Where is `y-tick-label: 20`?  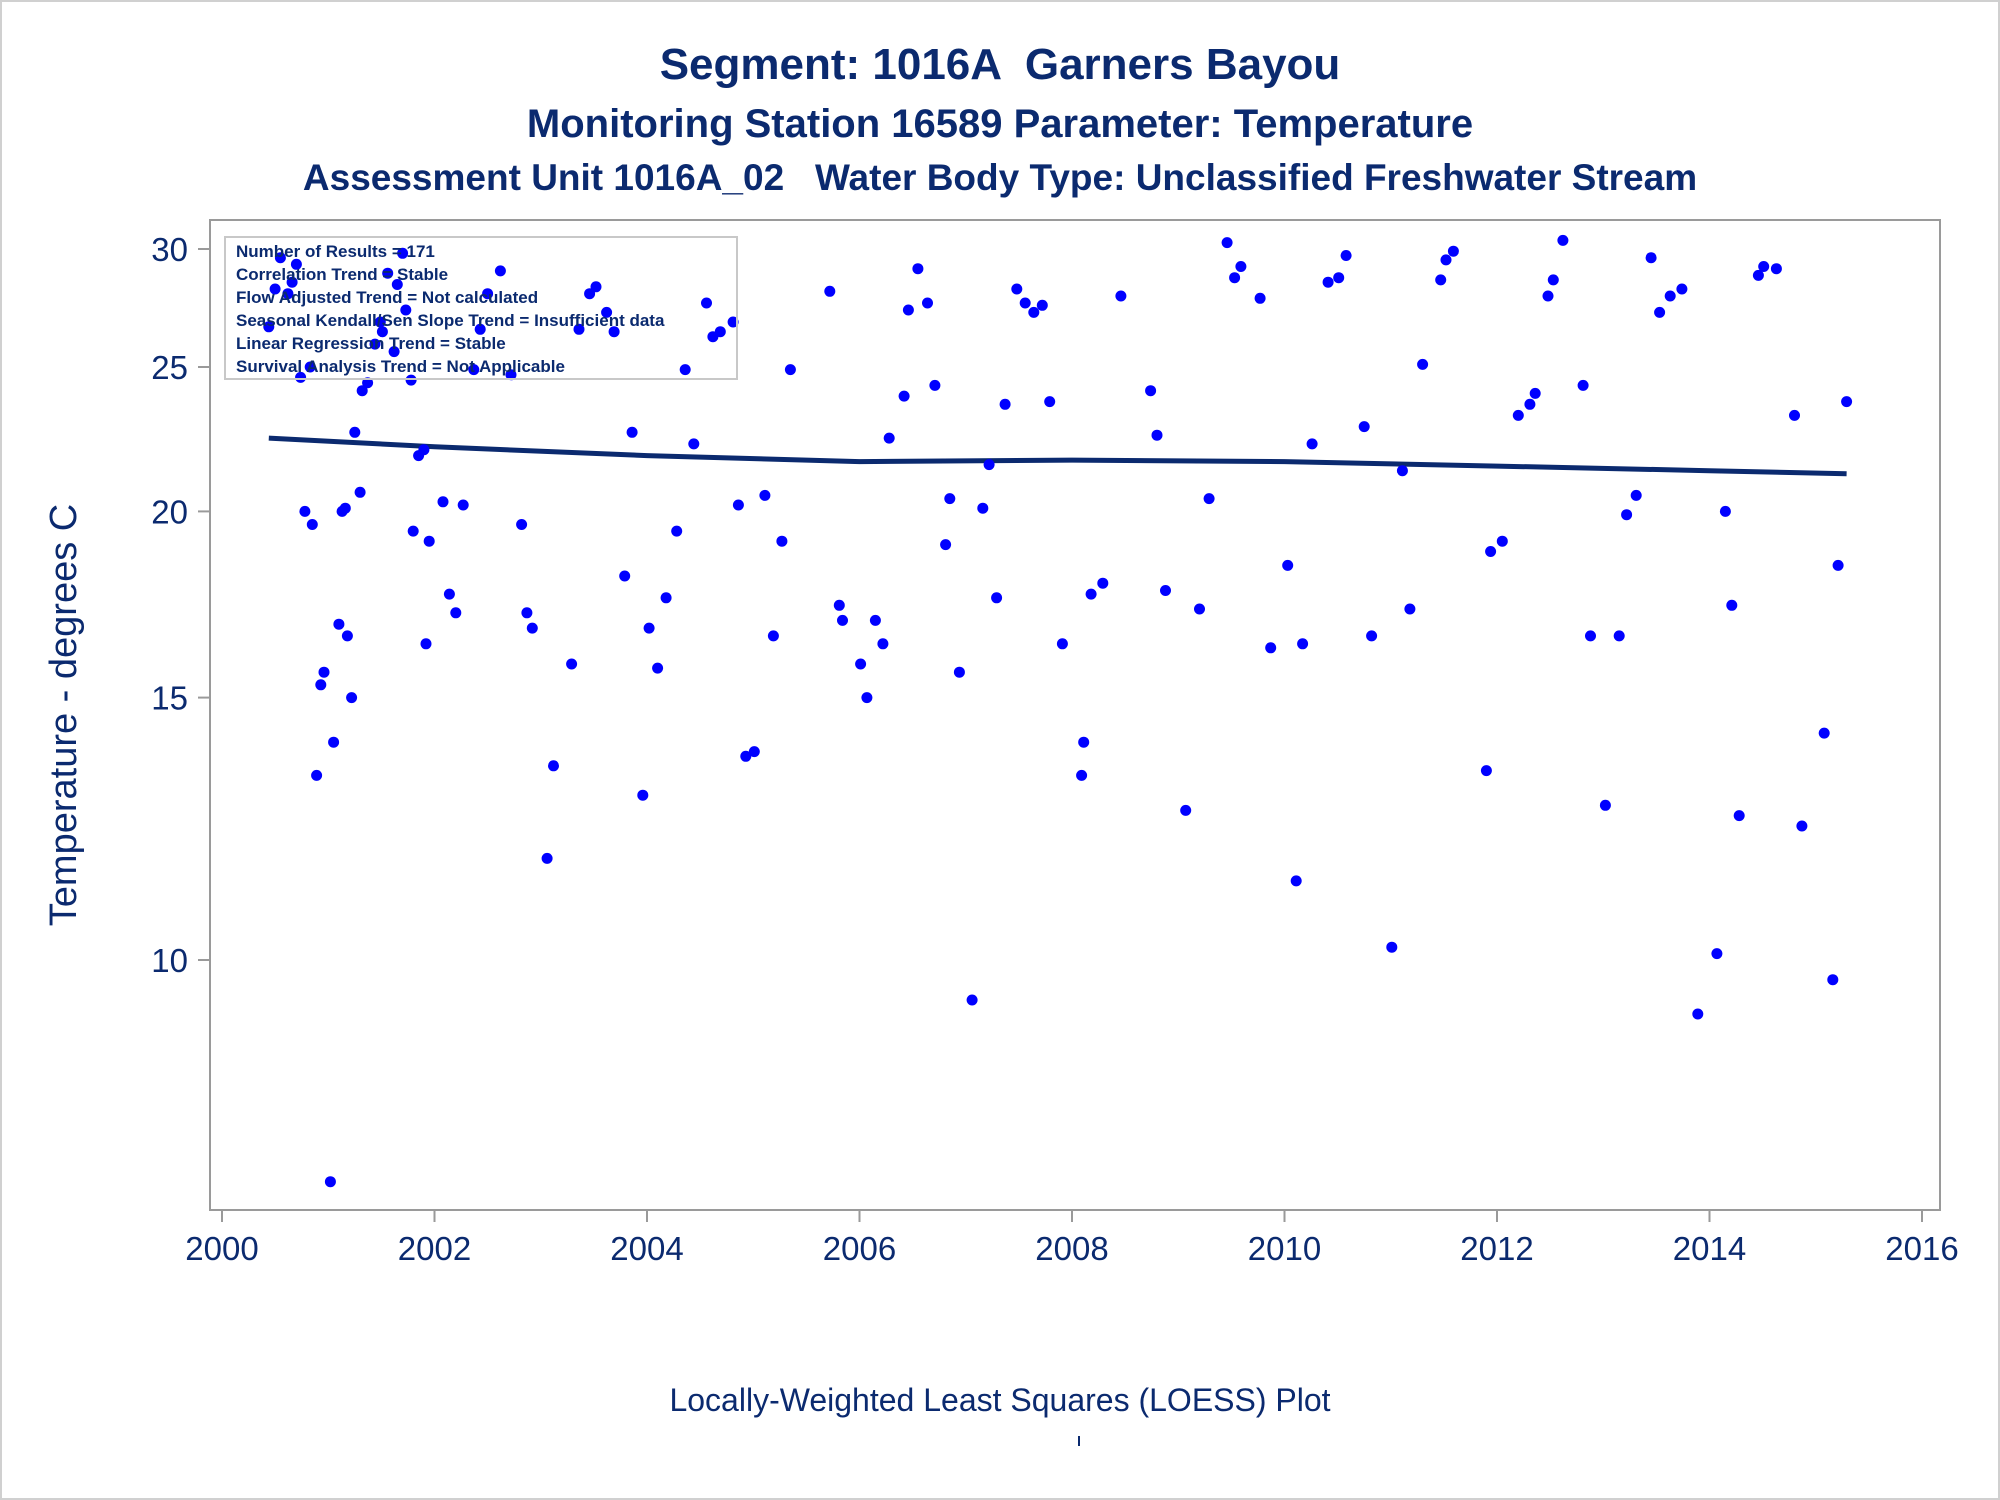
y-tick-label: 20 is located at coordinates (169, 511).